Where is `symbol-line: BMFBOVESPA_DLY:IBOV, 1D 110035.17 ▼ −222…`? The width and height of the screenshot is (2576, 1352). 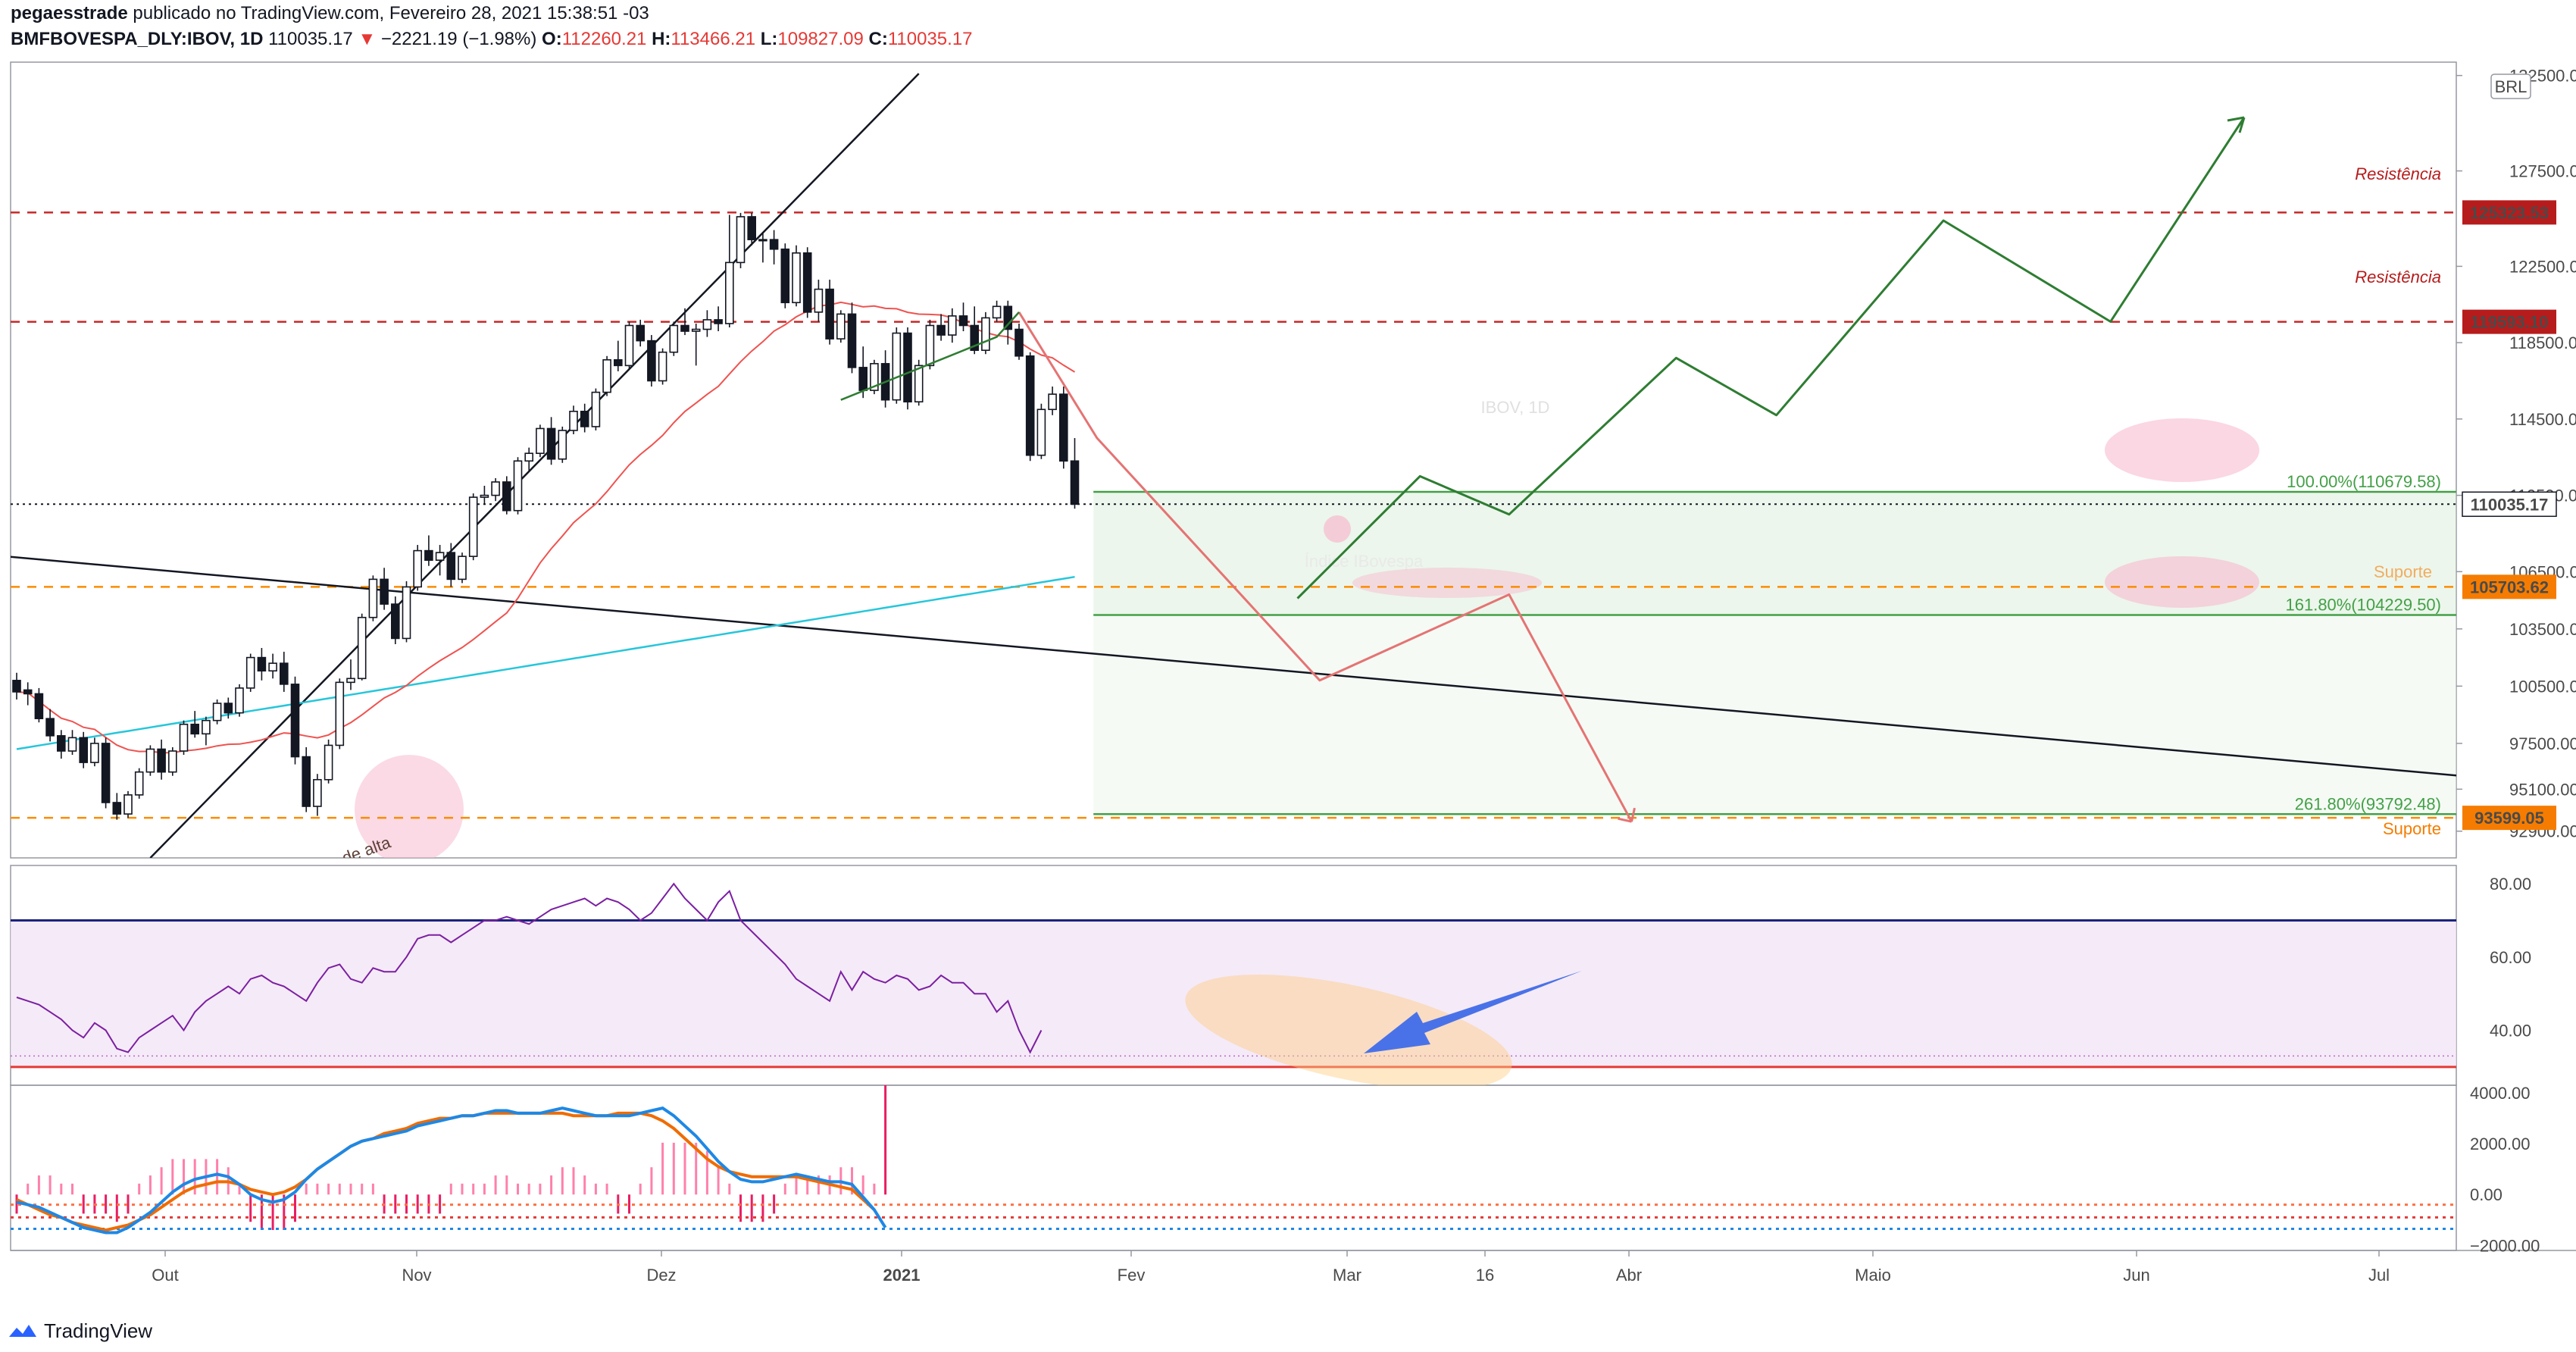
symbol-line: BMFBOVESPA_DLY:IBOV, 1D 110035.17 ▼ −222… is located at coordinates (492, 39).